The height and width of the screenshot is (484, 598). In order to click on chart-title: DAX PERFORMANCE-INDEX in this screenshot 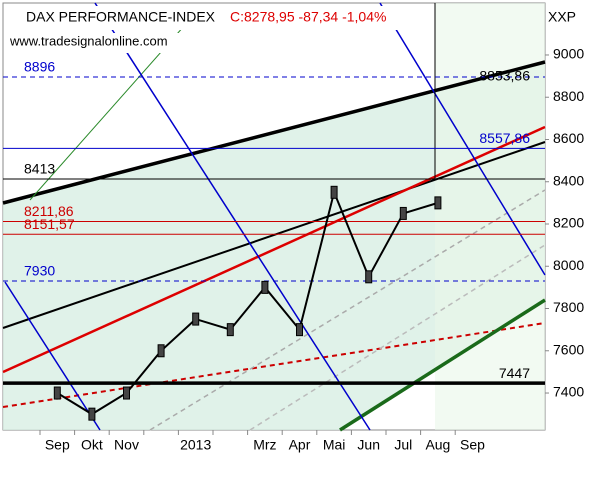, I will do `click(121, 17)`.